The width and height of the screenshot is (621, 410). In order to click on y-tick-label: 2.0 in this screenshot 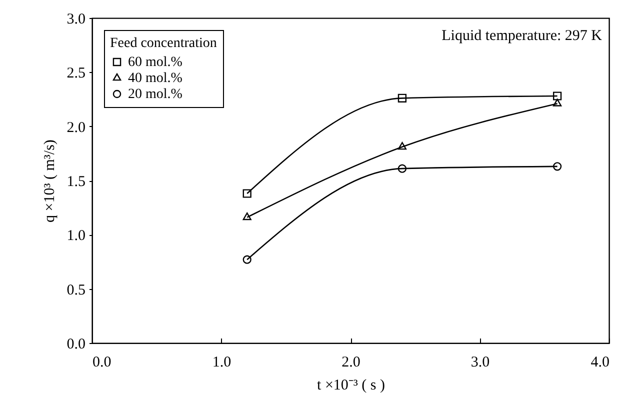, I will do `click(76, 128)`.